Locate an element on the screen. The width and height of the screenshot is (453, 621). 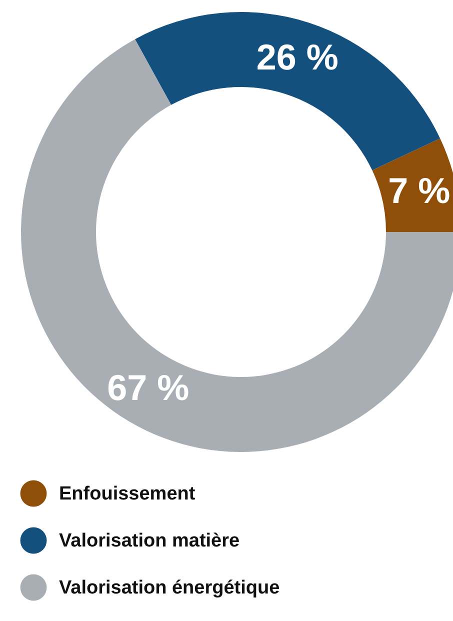
data-label: 26 % is located at coordinates (297, 57).